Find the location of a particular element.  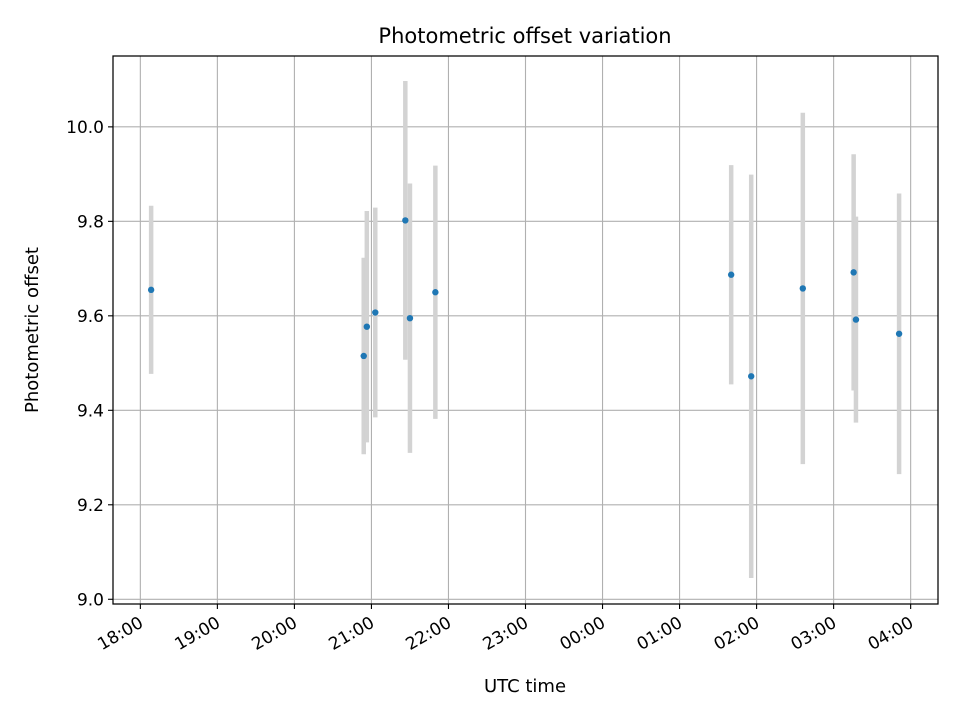

y-tick-label: 9.2 is located at coordinates (90, 506).